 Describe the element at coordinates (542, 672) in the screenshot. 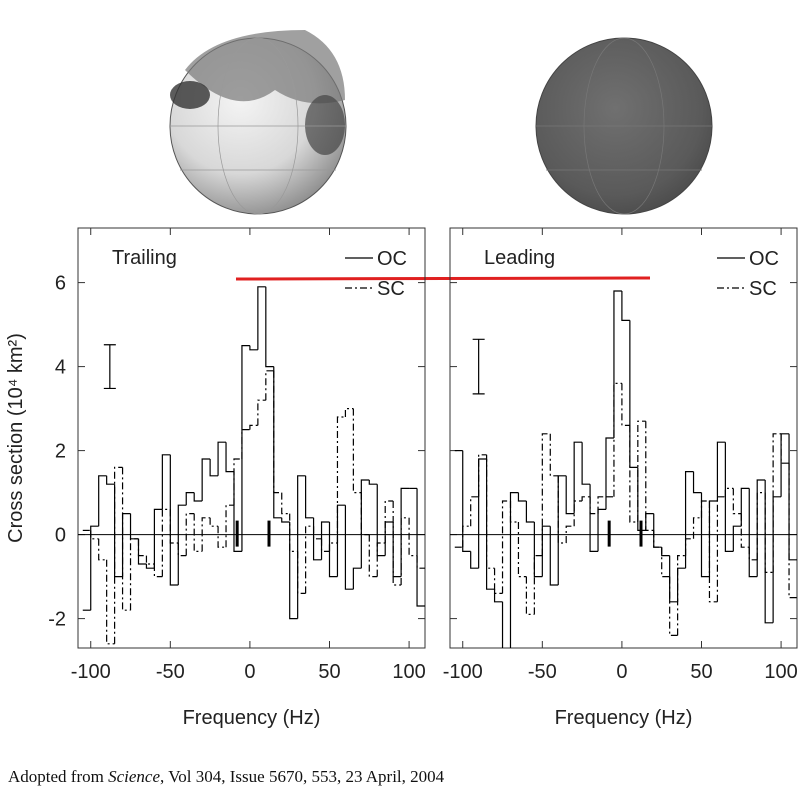

I see `x-tick-label: -50` at that location.